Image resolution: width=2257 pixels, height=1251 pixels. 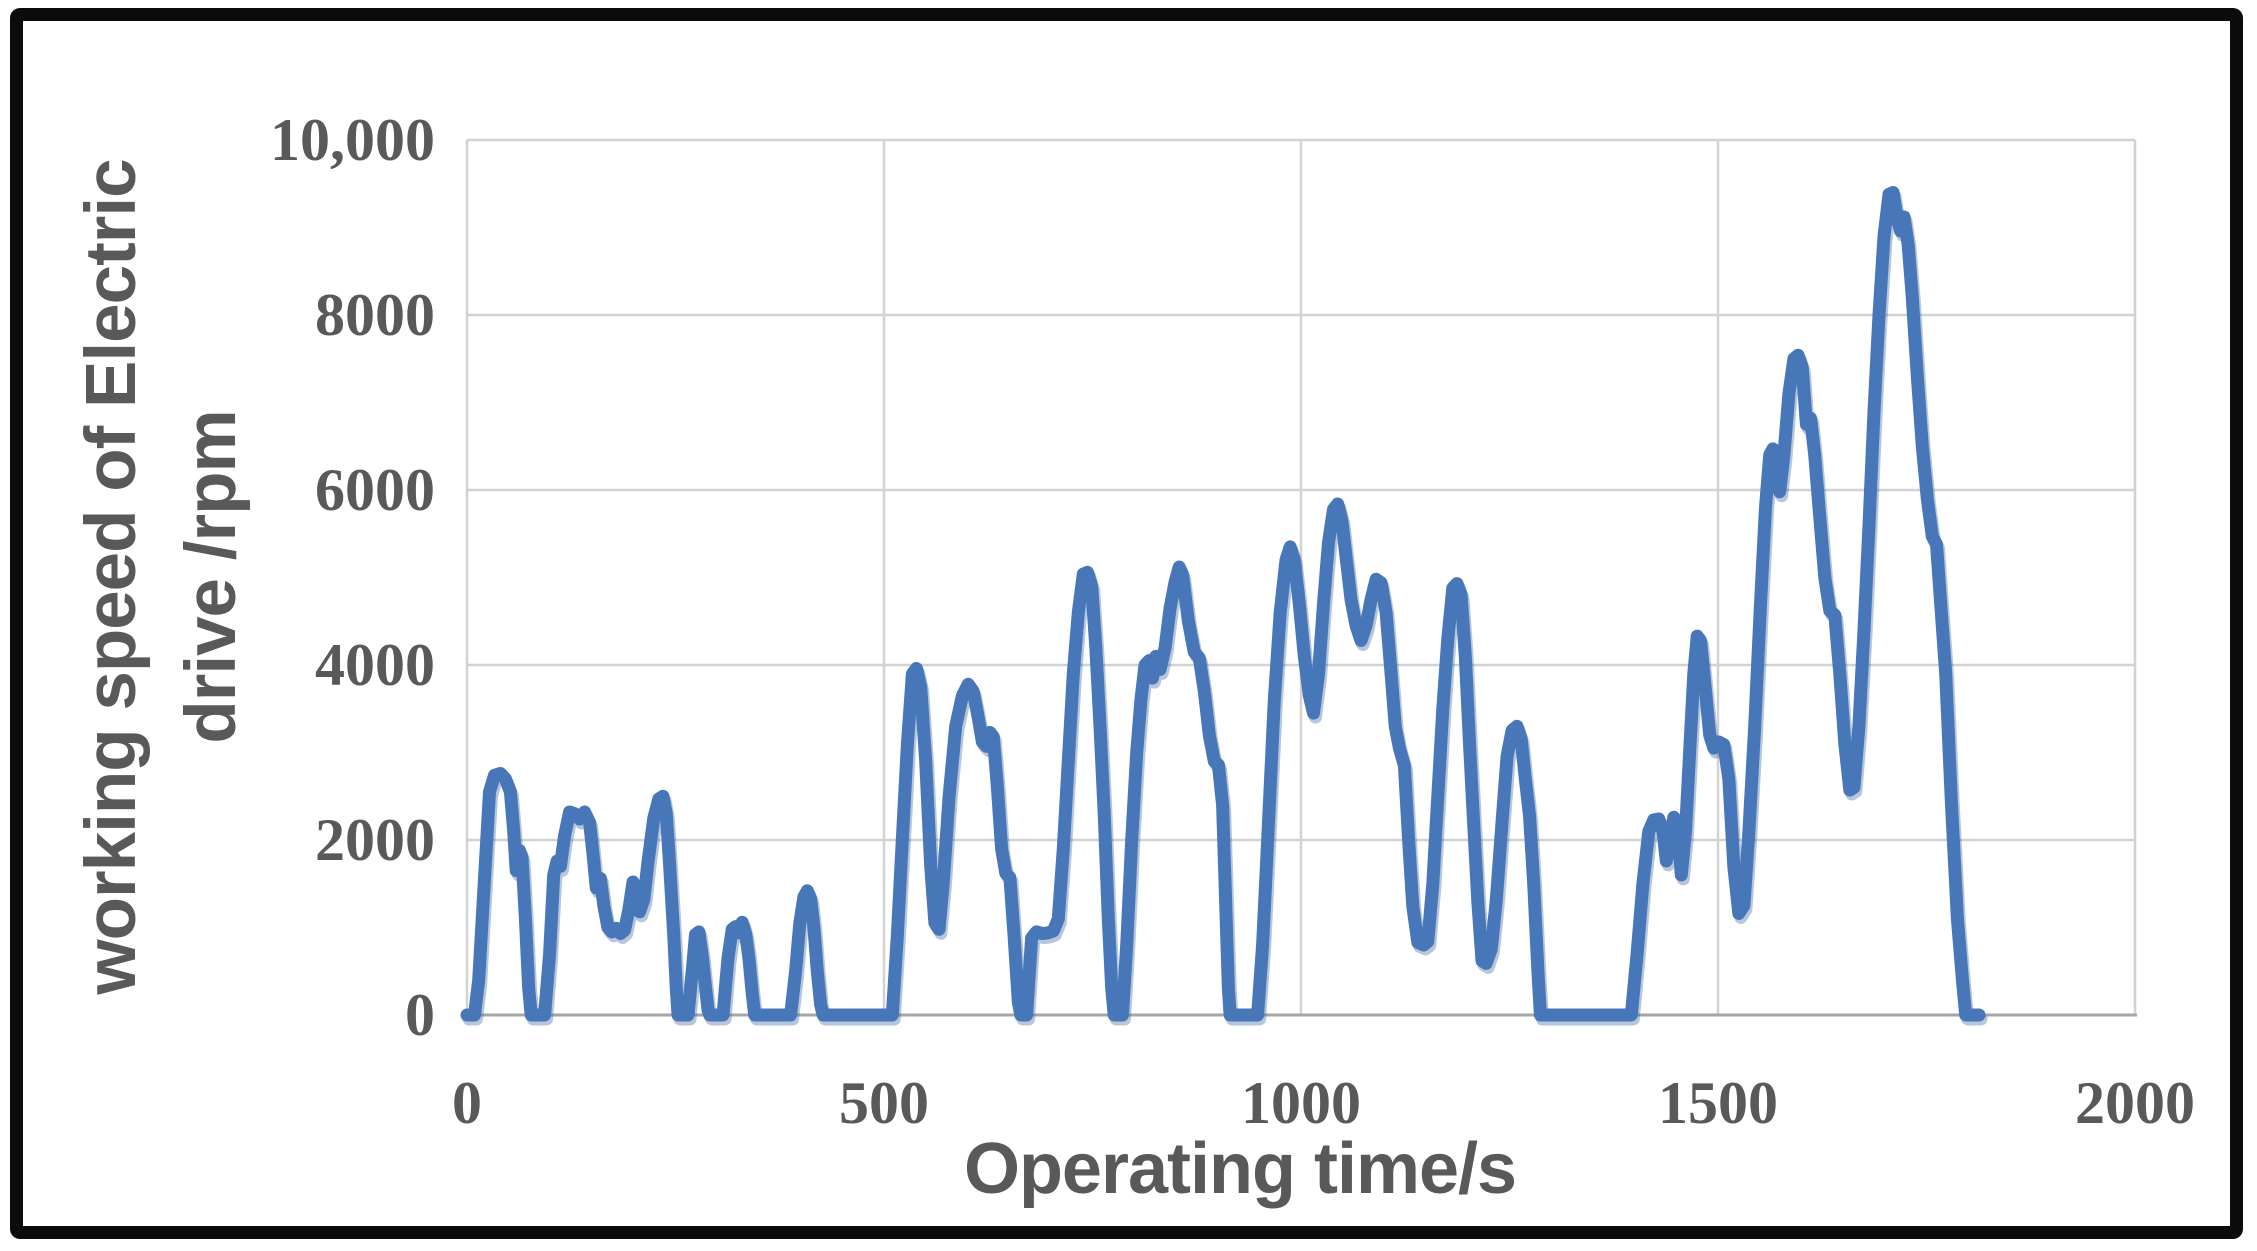 I want to click on x-axis-title: Operating time/s, so click(x=1240, y=1169).